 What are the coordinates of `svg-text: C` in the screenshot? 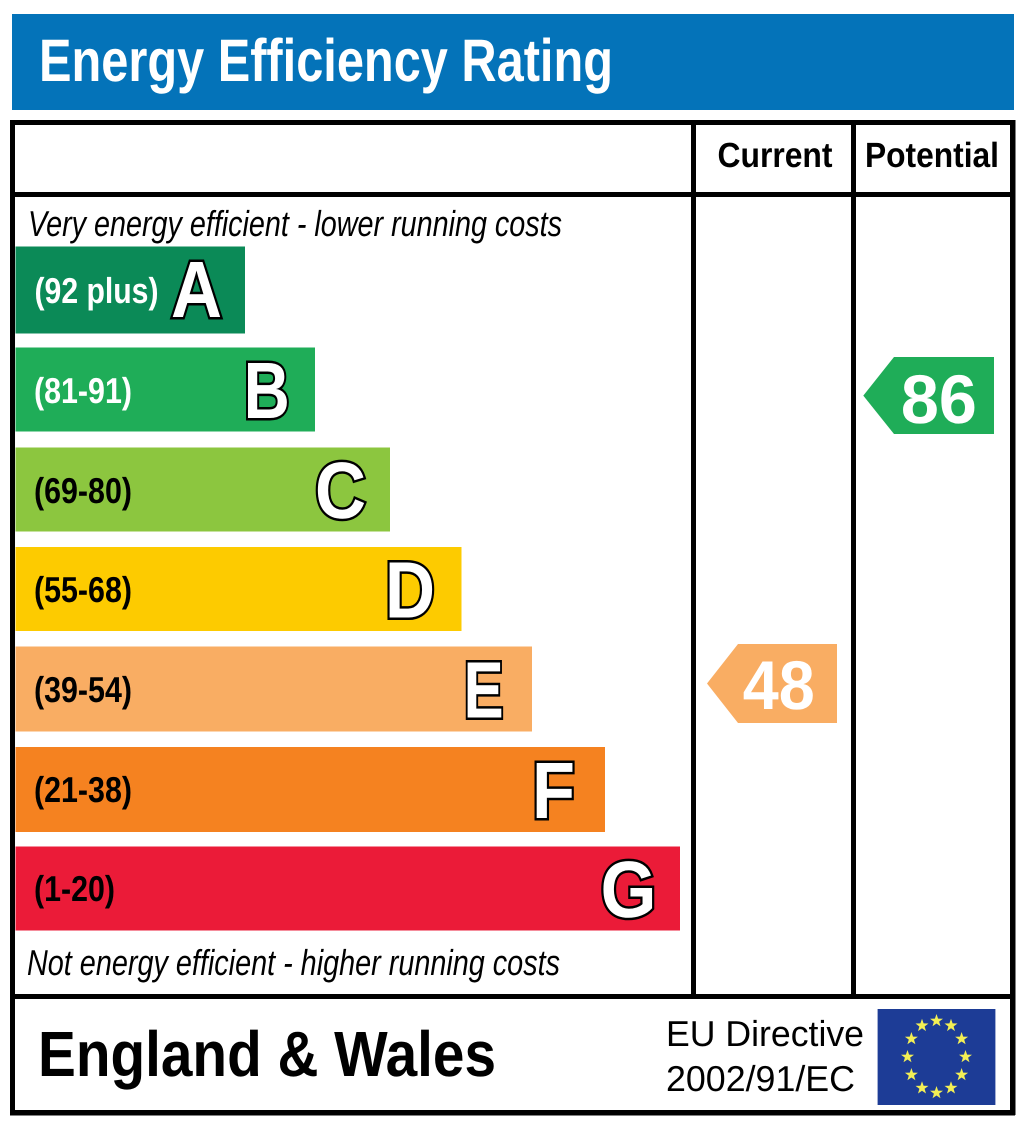 It's located at (340, 490).